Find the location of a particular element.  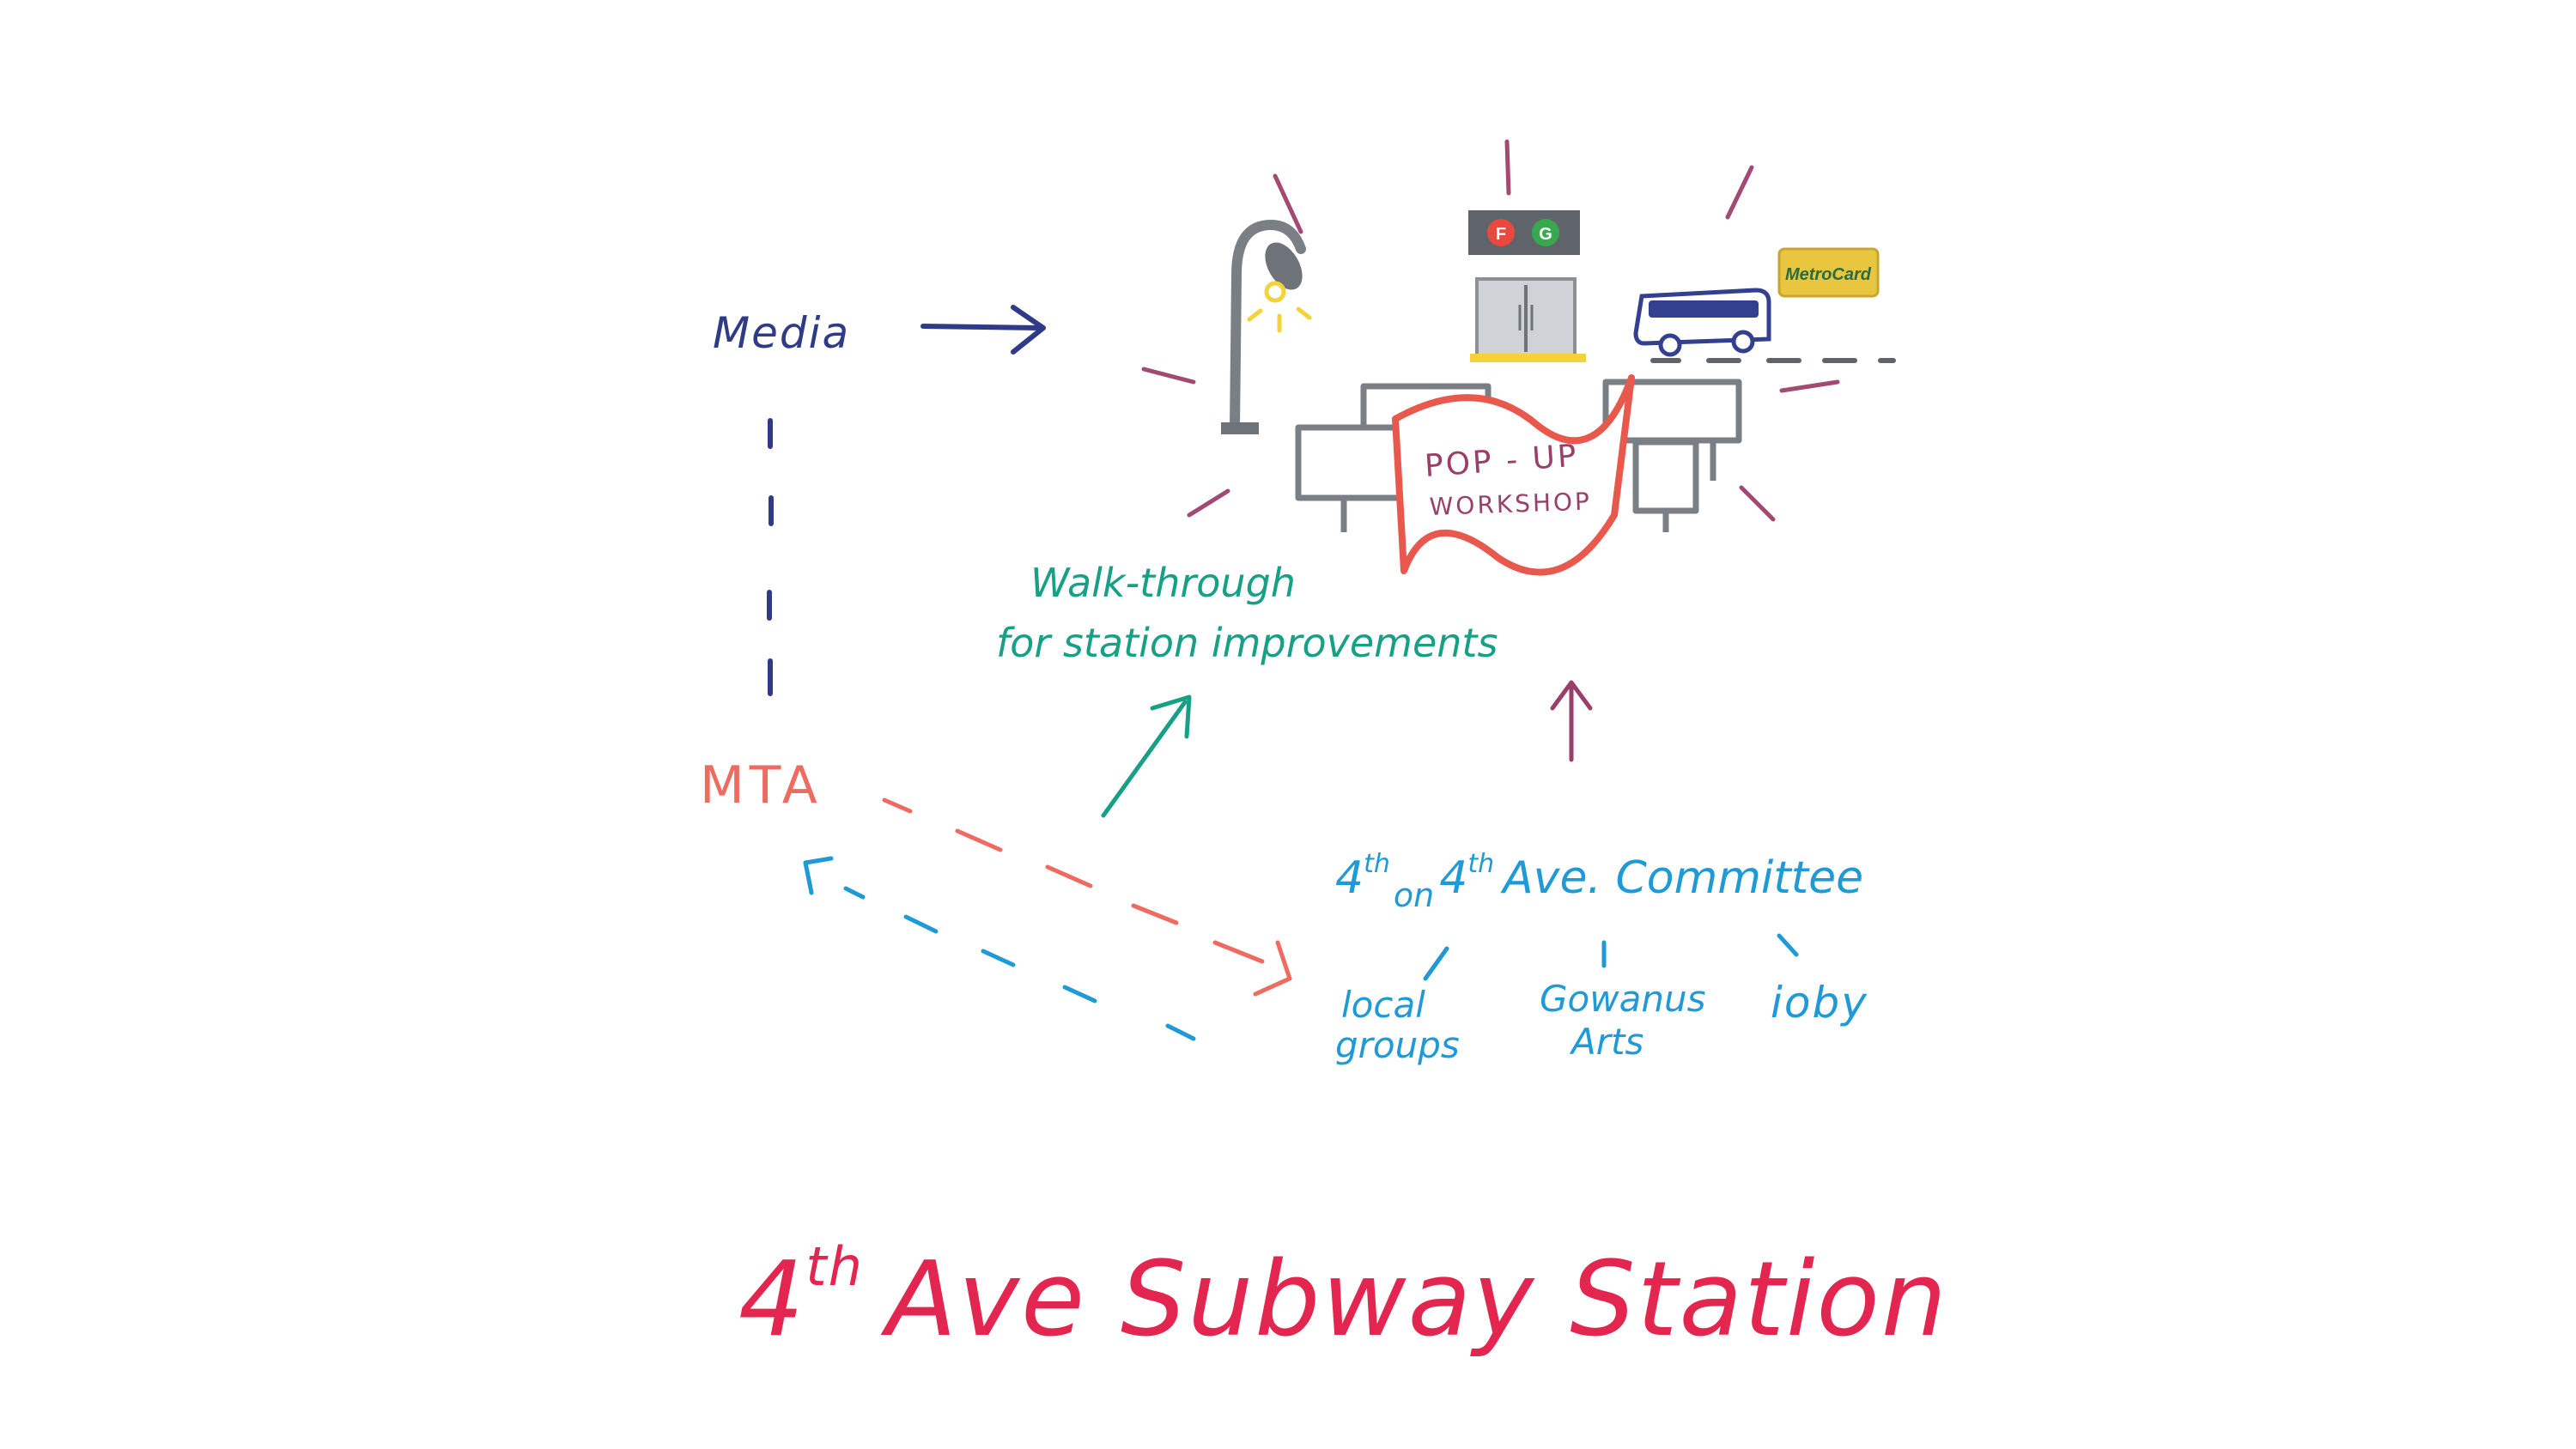

committee-suffix-2: th is located at coordinates (1481, 864).